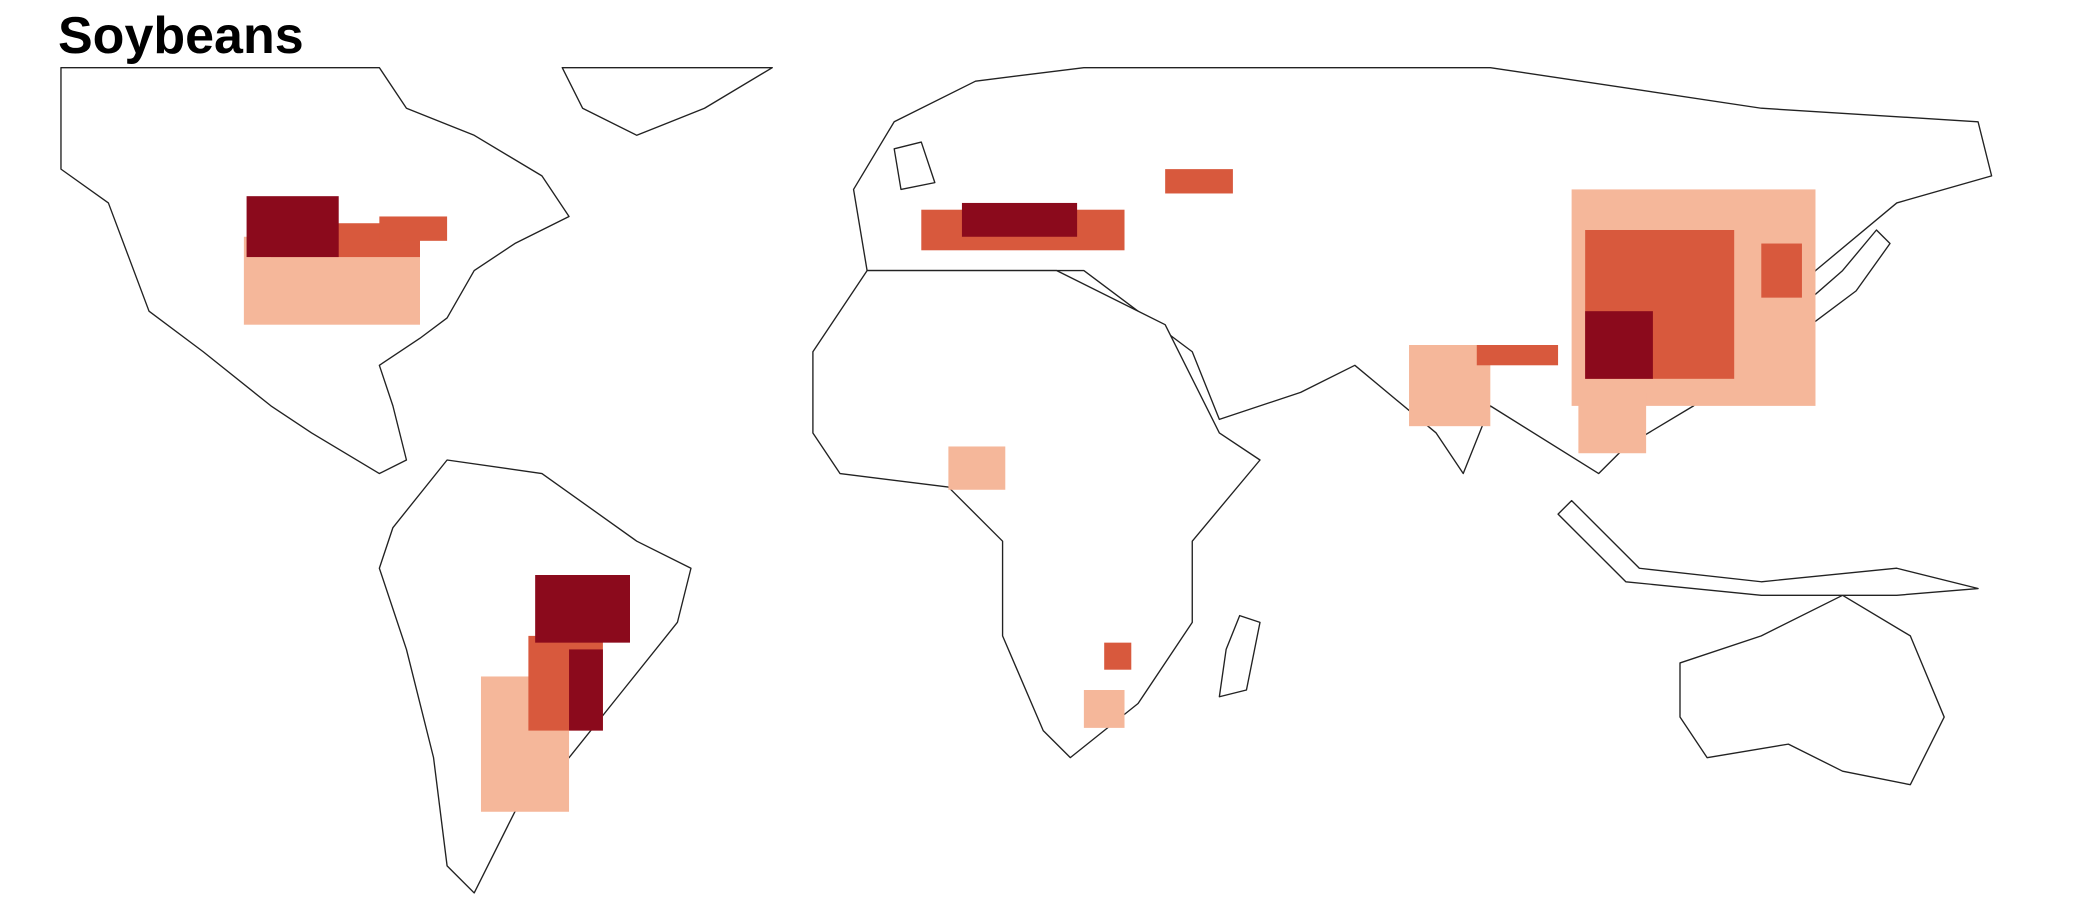 The width and height of the screenshot is (2100, 920). Describe the element at coordinates (914, 166) in the screenshot. I see `uk` at that location.